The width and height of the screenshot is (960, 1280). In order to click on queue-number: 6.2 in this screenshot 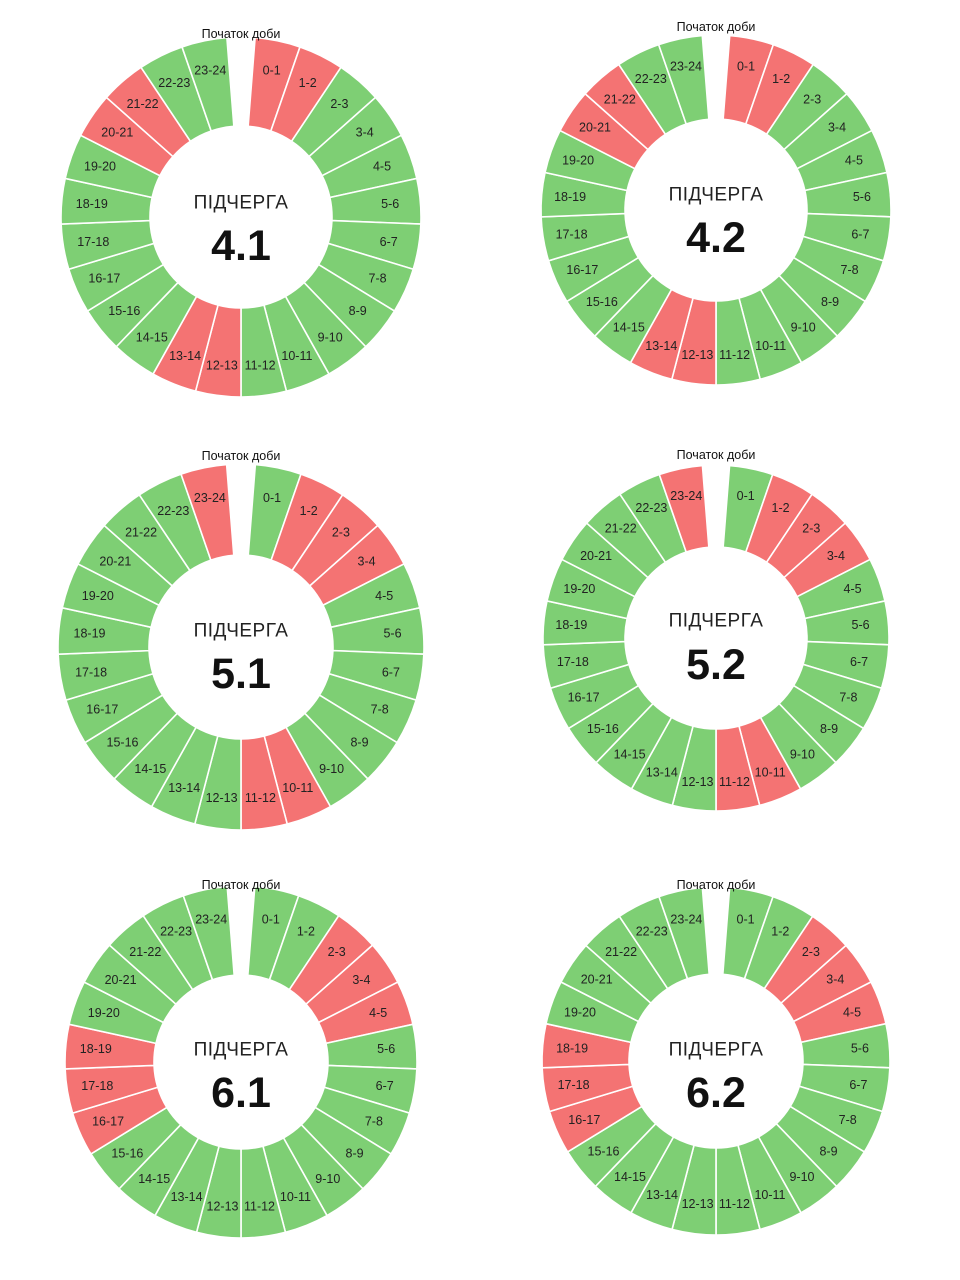, I will do `click(716, 1093)`.